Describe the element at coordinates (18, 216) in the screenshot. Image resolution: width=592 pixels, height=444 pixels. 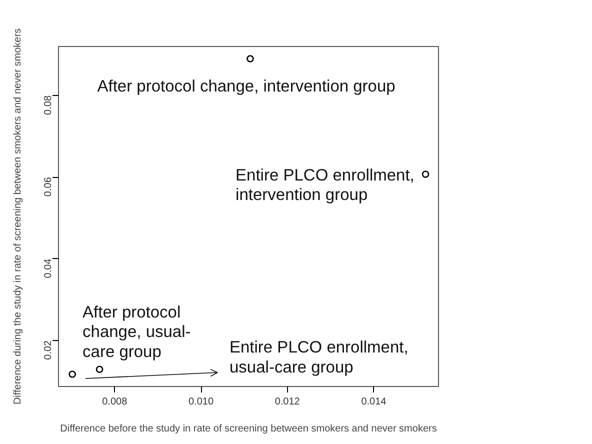
I see `y-axis-title: Difference during the study in rate of screening between smokers and never smokers` at that location.